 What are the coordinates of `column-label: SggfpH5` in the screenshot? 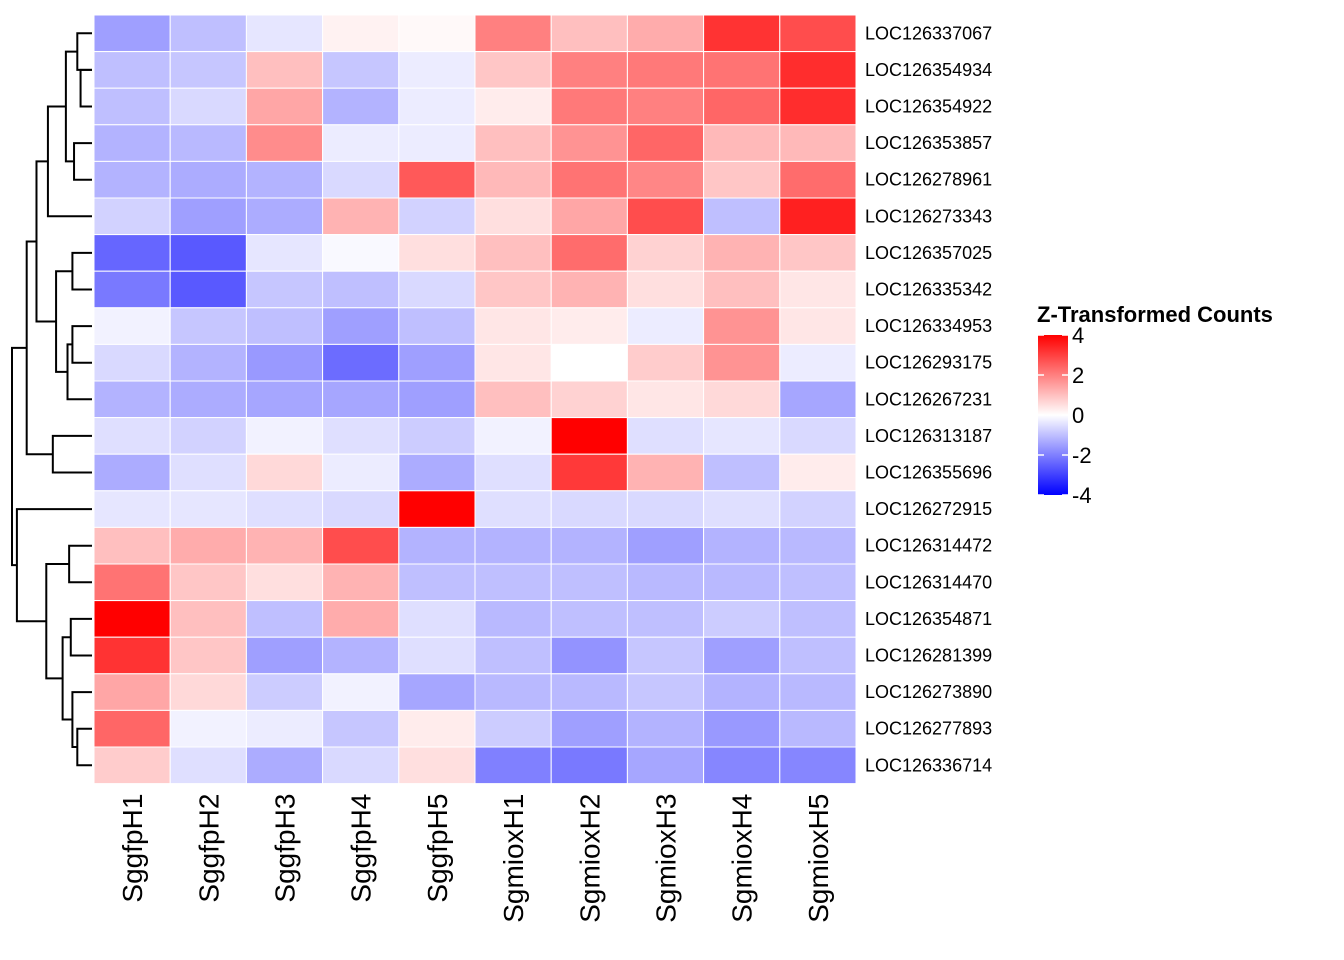 It's located at (437, 848).